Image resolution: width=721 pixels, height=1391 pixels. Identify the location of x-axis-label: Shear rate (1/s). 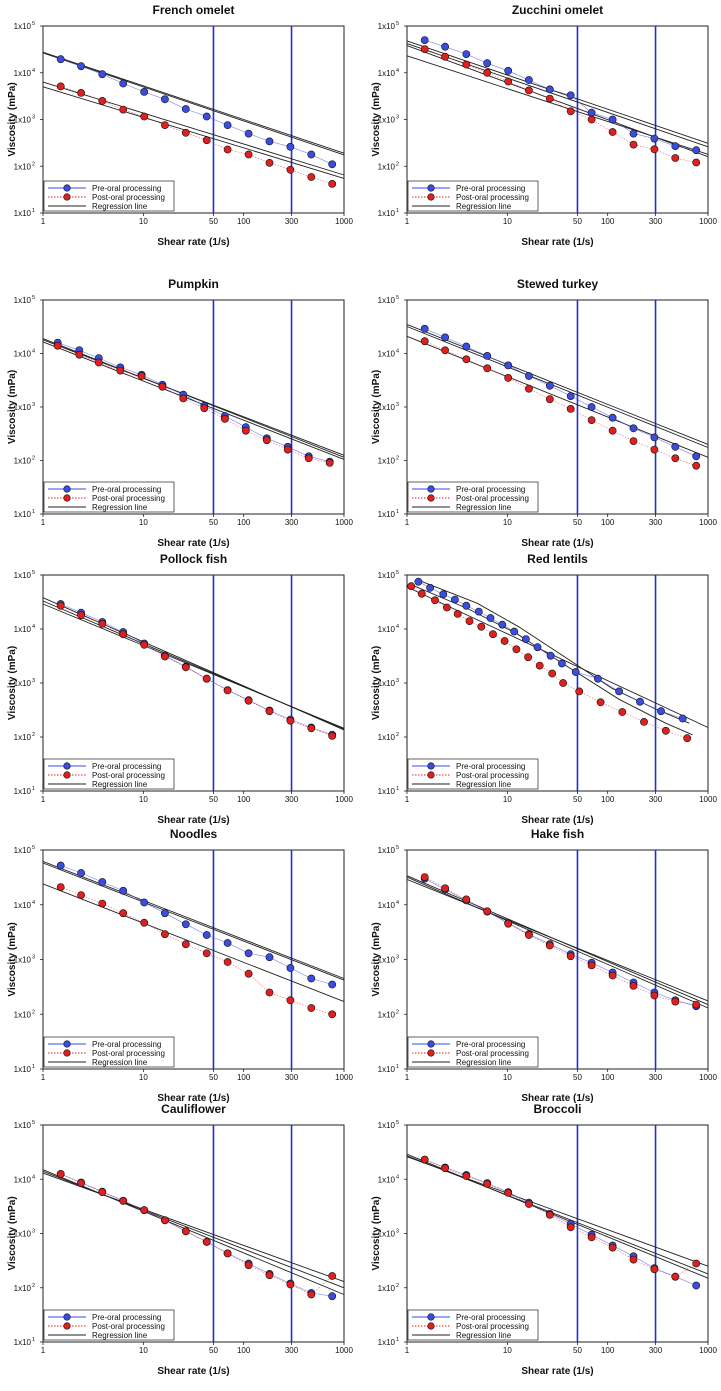
(193, 242).